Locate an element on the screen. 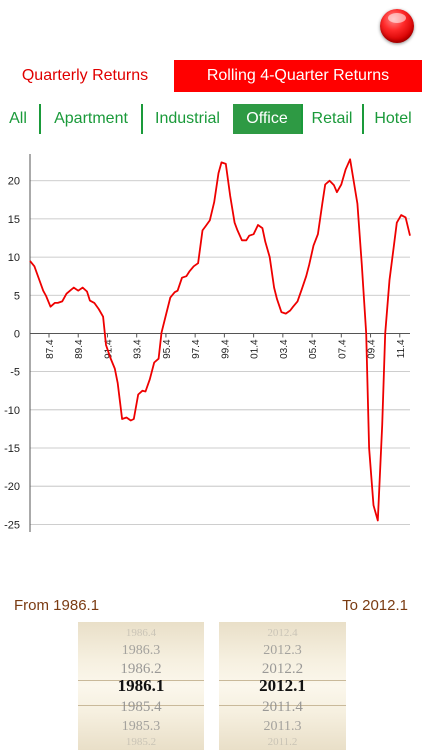 The image size is (422, 750). picker-row: 1986.3 is located at coordinates (141, 650).